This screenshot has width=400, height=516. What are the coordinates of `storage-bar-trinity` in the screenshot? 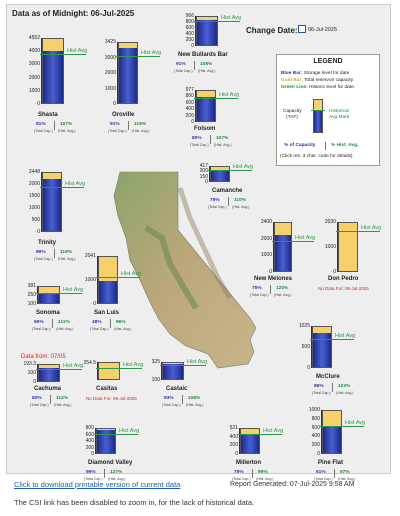 It's located at (52, 202).